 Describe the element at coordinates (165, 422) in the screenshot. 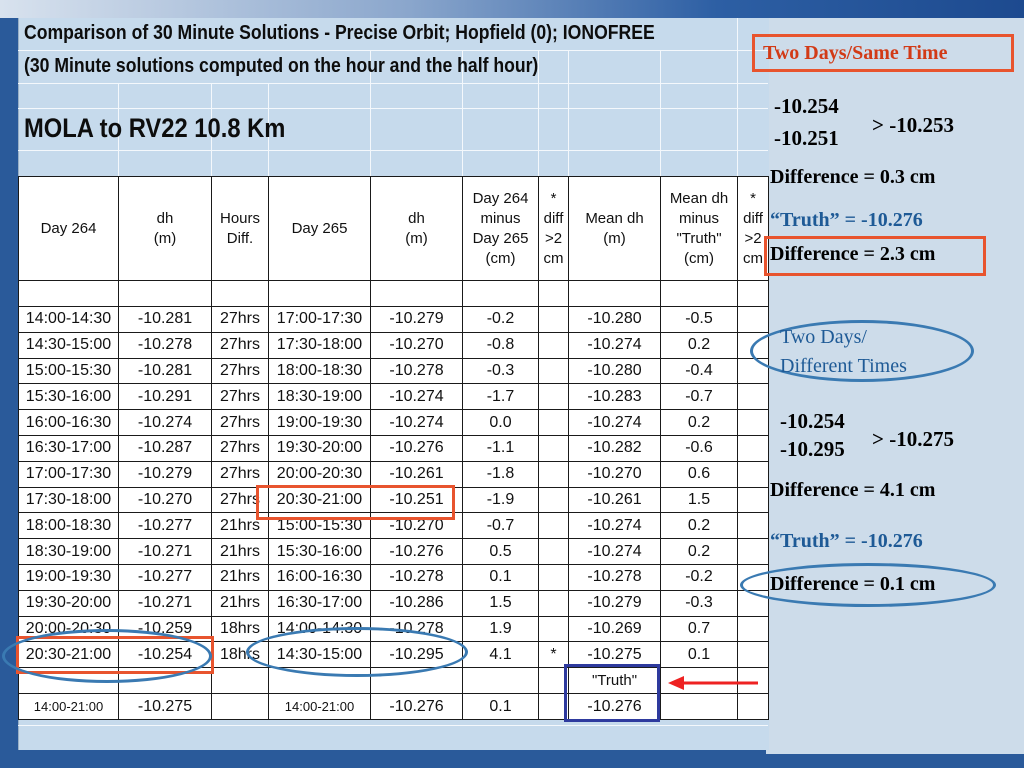

I see `row-dh-264: -10.274` at that location.